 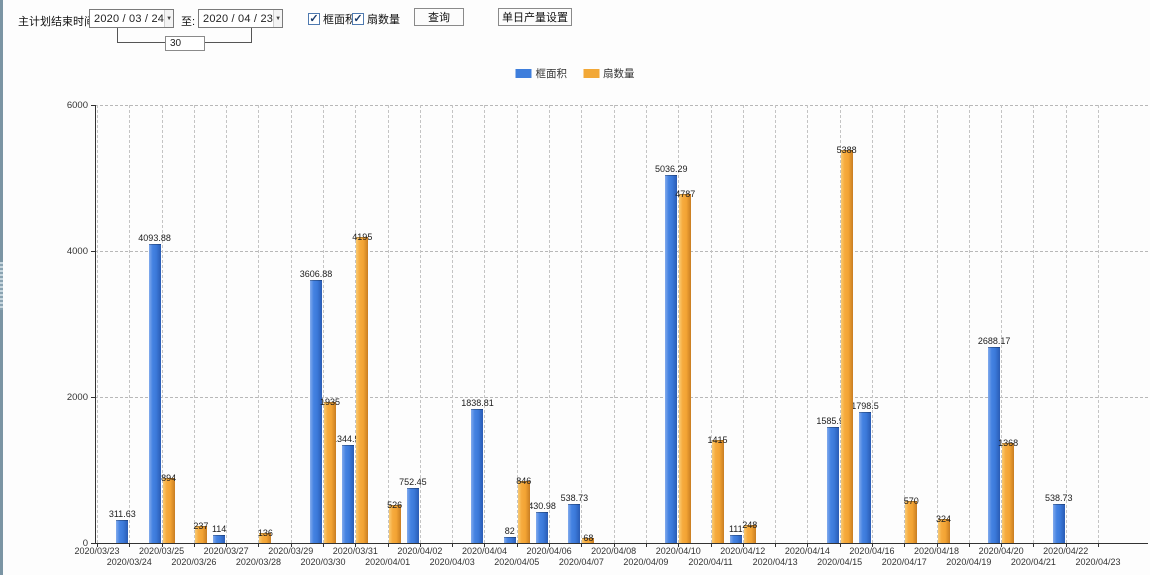 What do you see at coordinates (846, 150) in the screenshot?
I see `bar-value-label: 5388` at bounding box center [846, 150].